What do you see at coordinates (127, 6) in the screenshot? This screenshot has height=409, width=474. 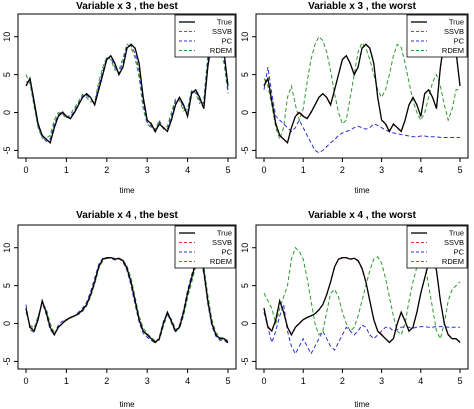 I see `chart-title: Variable x 3 , the best` at bounding box center [127, 6].